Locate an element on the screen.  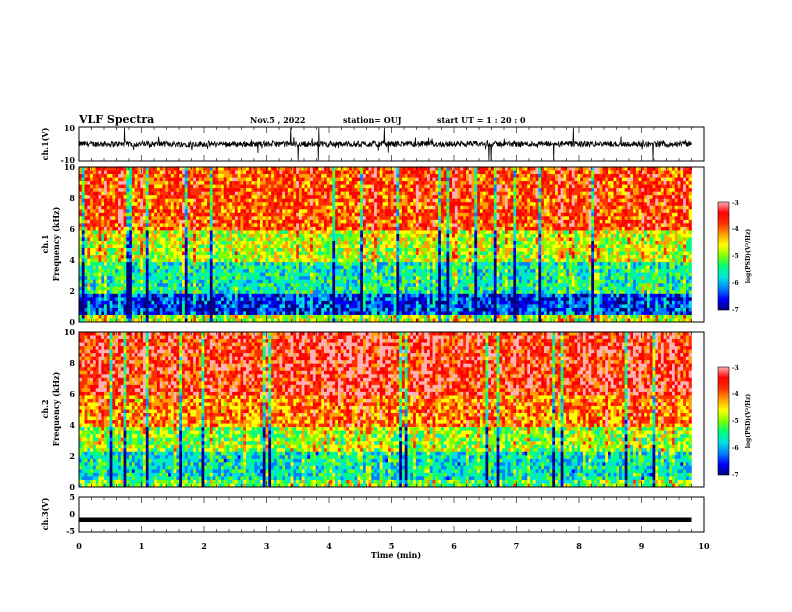
ch1-waveform-panel: 10 -10 ch.1(V) is located at coordinates (372, 144).